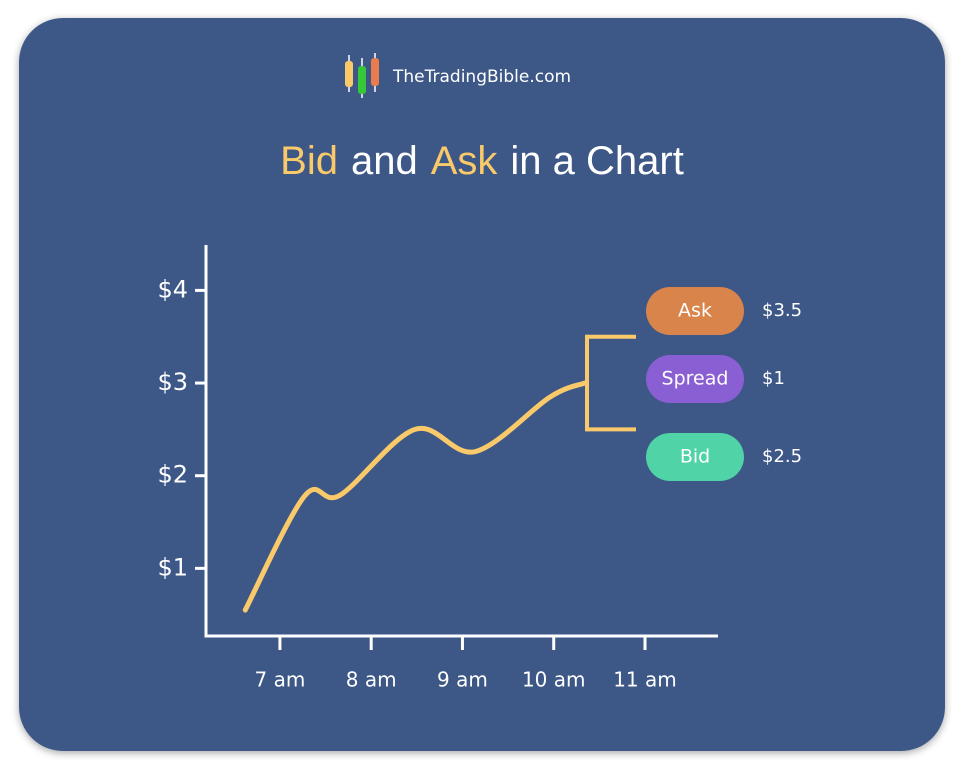 This screenshot has height=772, width=964. Describe the element at coordinates (782, 456) in the screenshot. I see `annotation-value: $2.5` at that location.